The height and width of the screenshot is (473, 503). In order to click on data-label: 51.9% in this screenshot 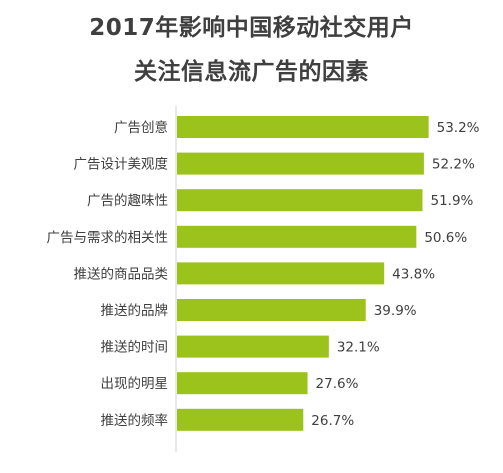, I will do `click(451, 201)`.